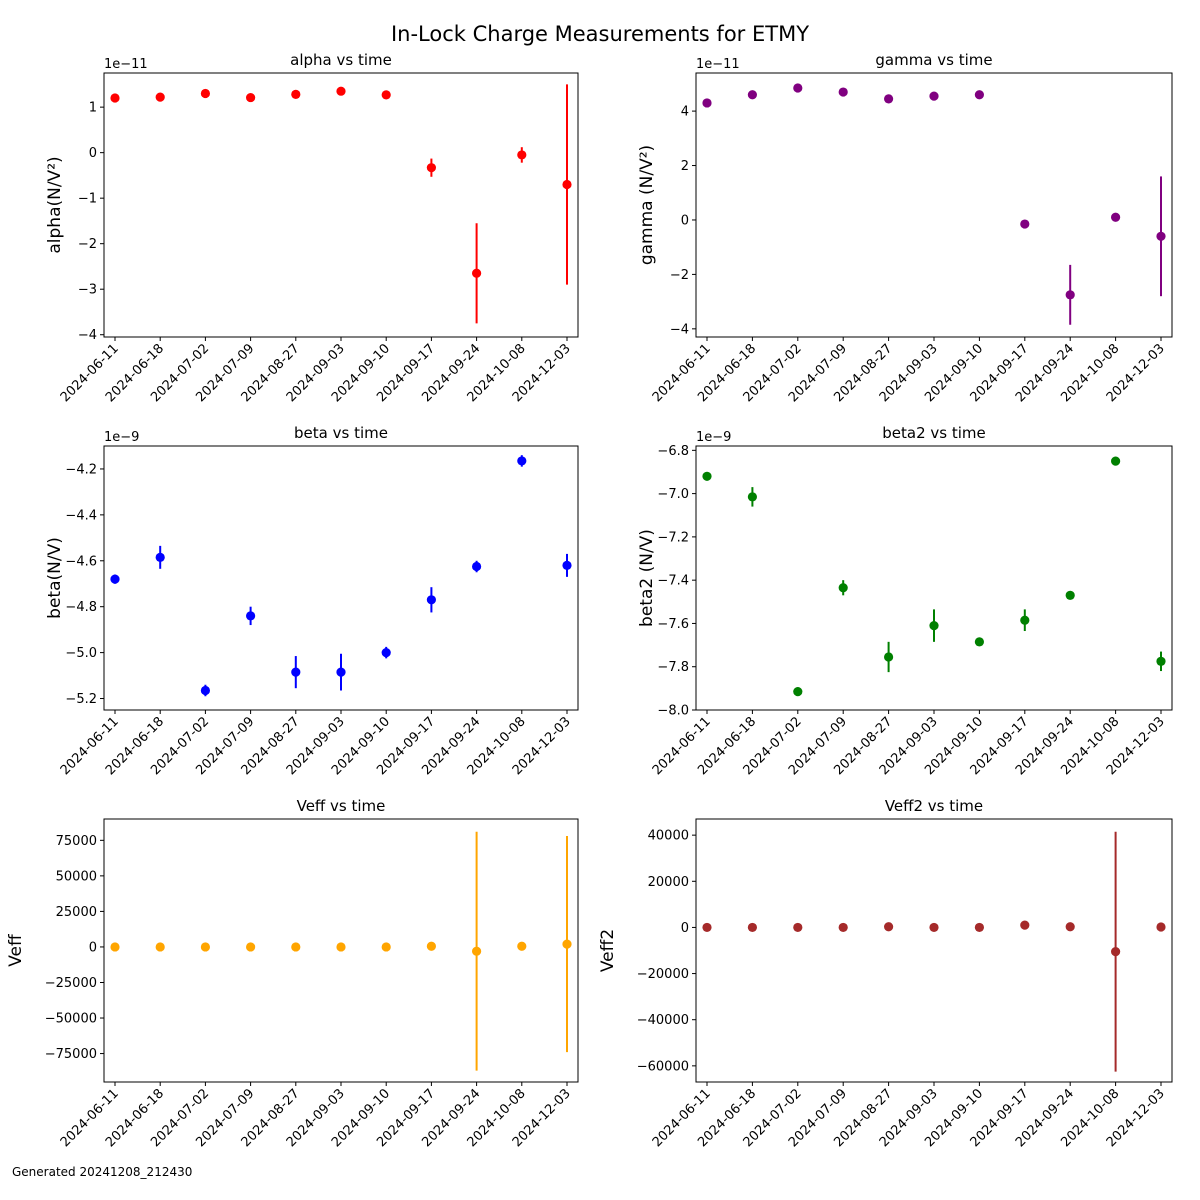 This screenshot has width=1200, height=1200. What do you see at coordinates (71, 983) in the screenshot?
I see `y-tick-label: −25000` at bounding box center [71, 983].